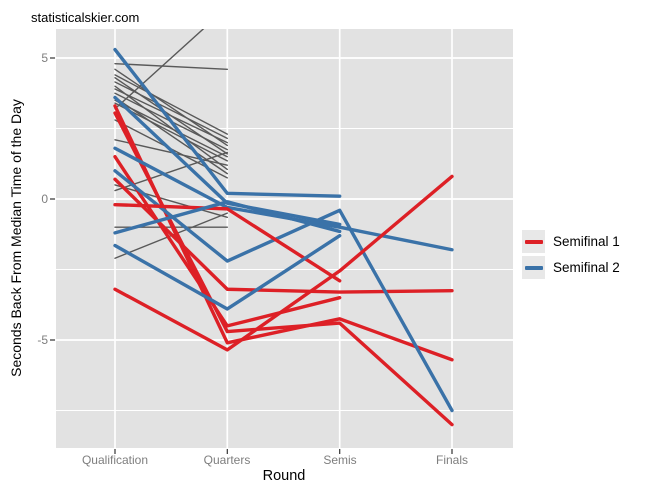  Describe the element at coordinates (44, 199) in the screenshot. I see `y-tick-label-0: 0` at that location.